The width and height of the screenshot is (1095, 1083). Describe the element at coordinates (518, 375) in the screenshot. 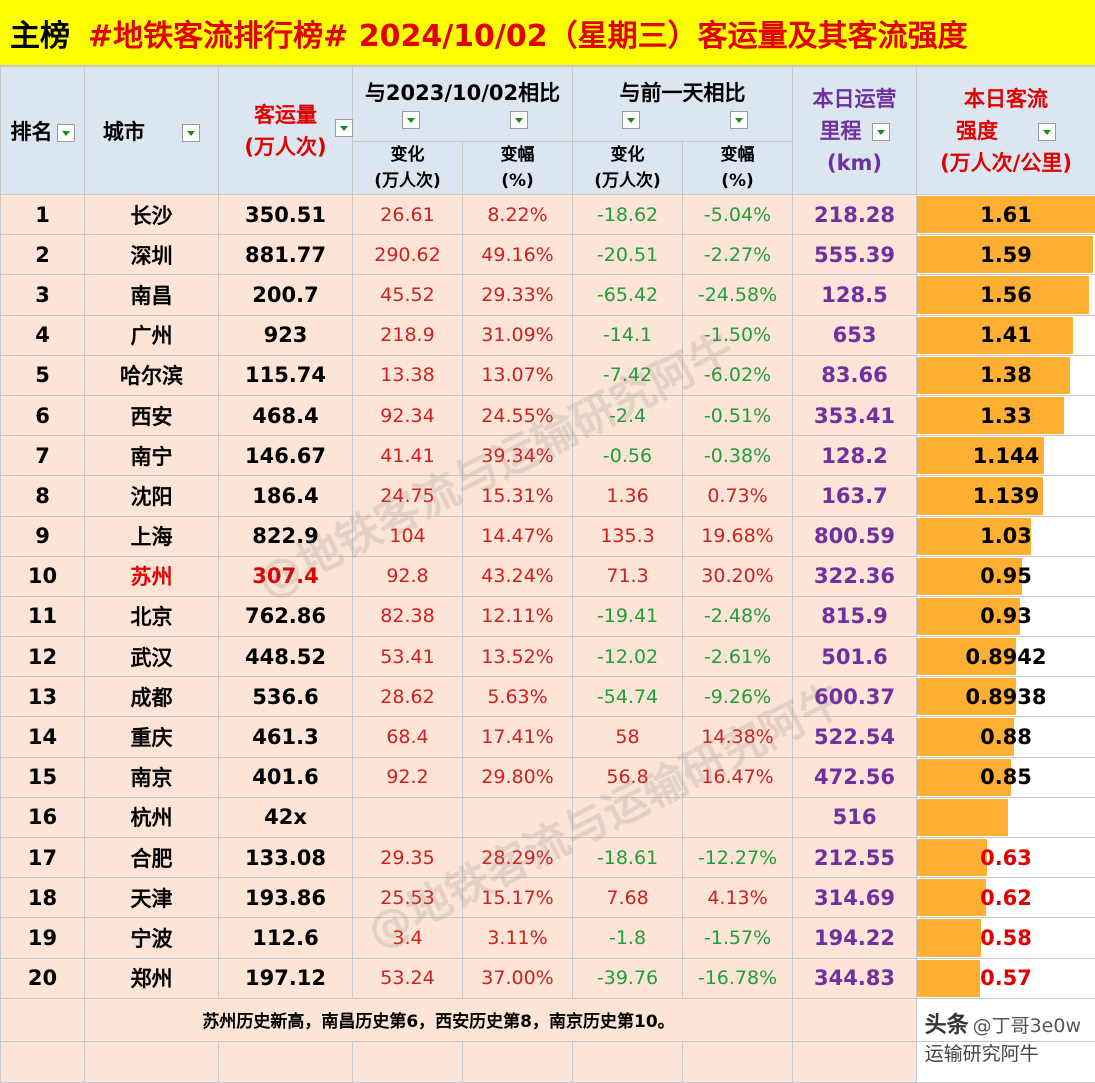

I see `yoy-pct-cell: 13.07%` at that location.